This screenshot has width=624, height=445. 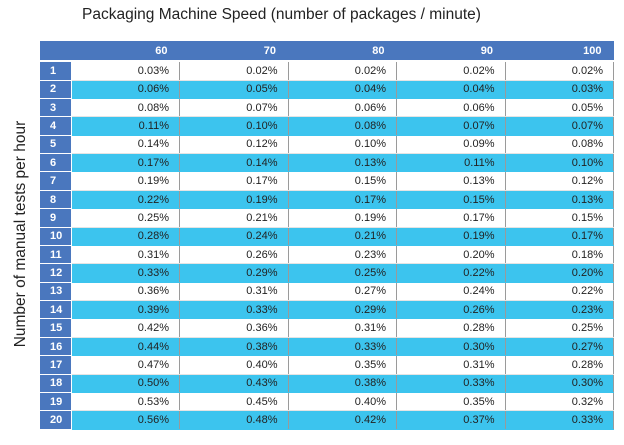 I want to click on table-row: 13 0.36% 0.31% 0.27% 0.24% 0.22%, so click(x=327, y=292).